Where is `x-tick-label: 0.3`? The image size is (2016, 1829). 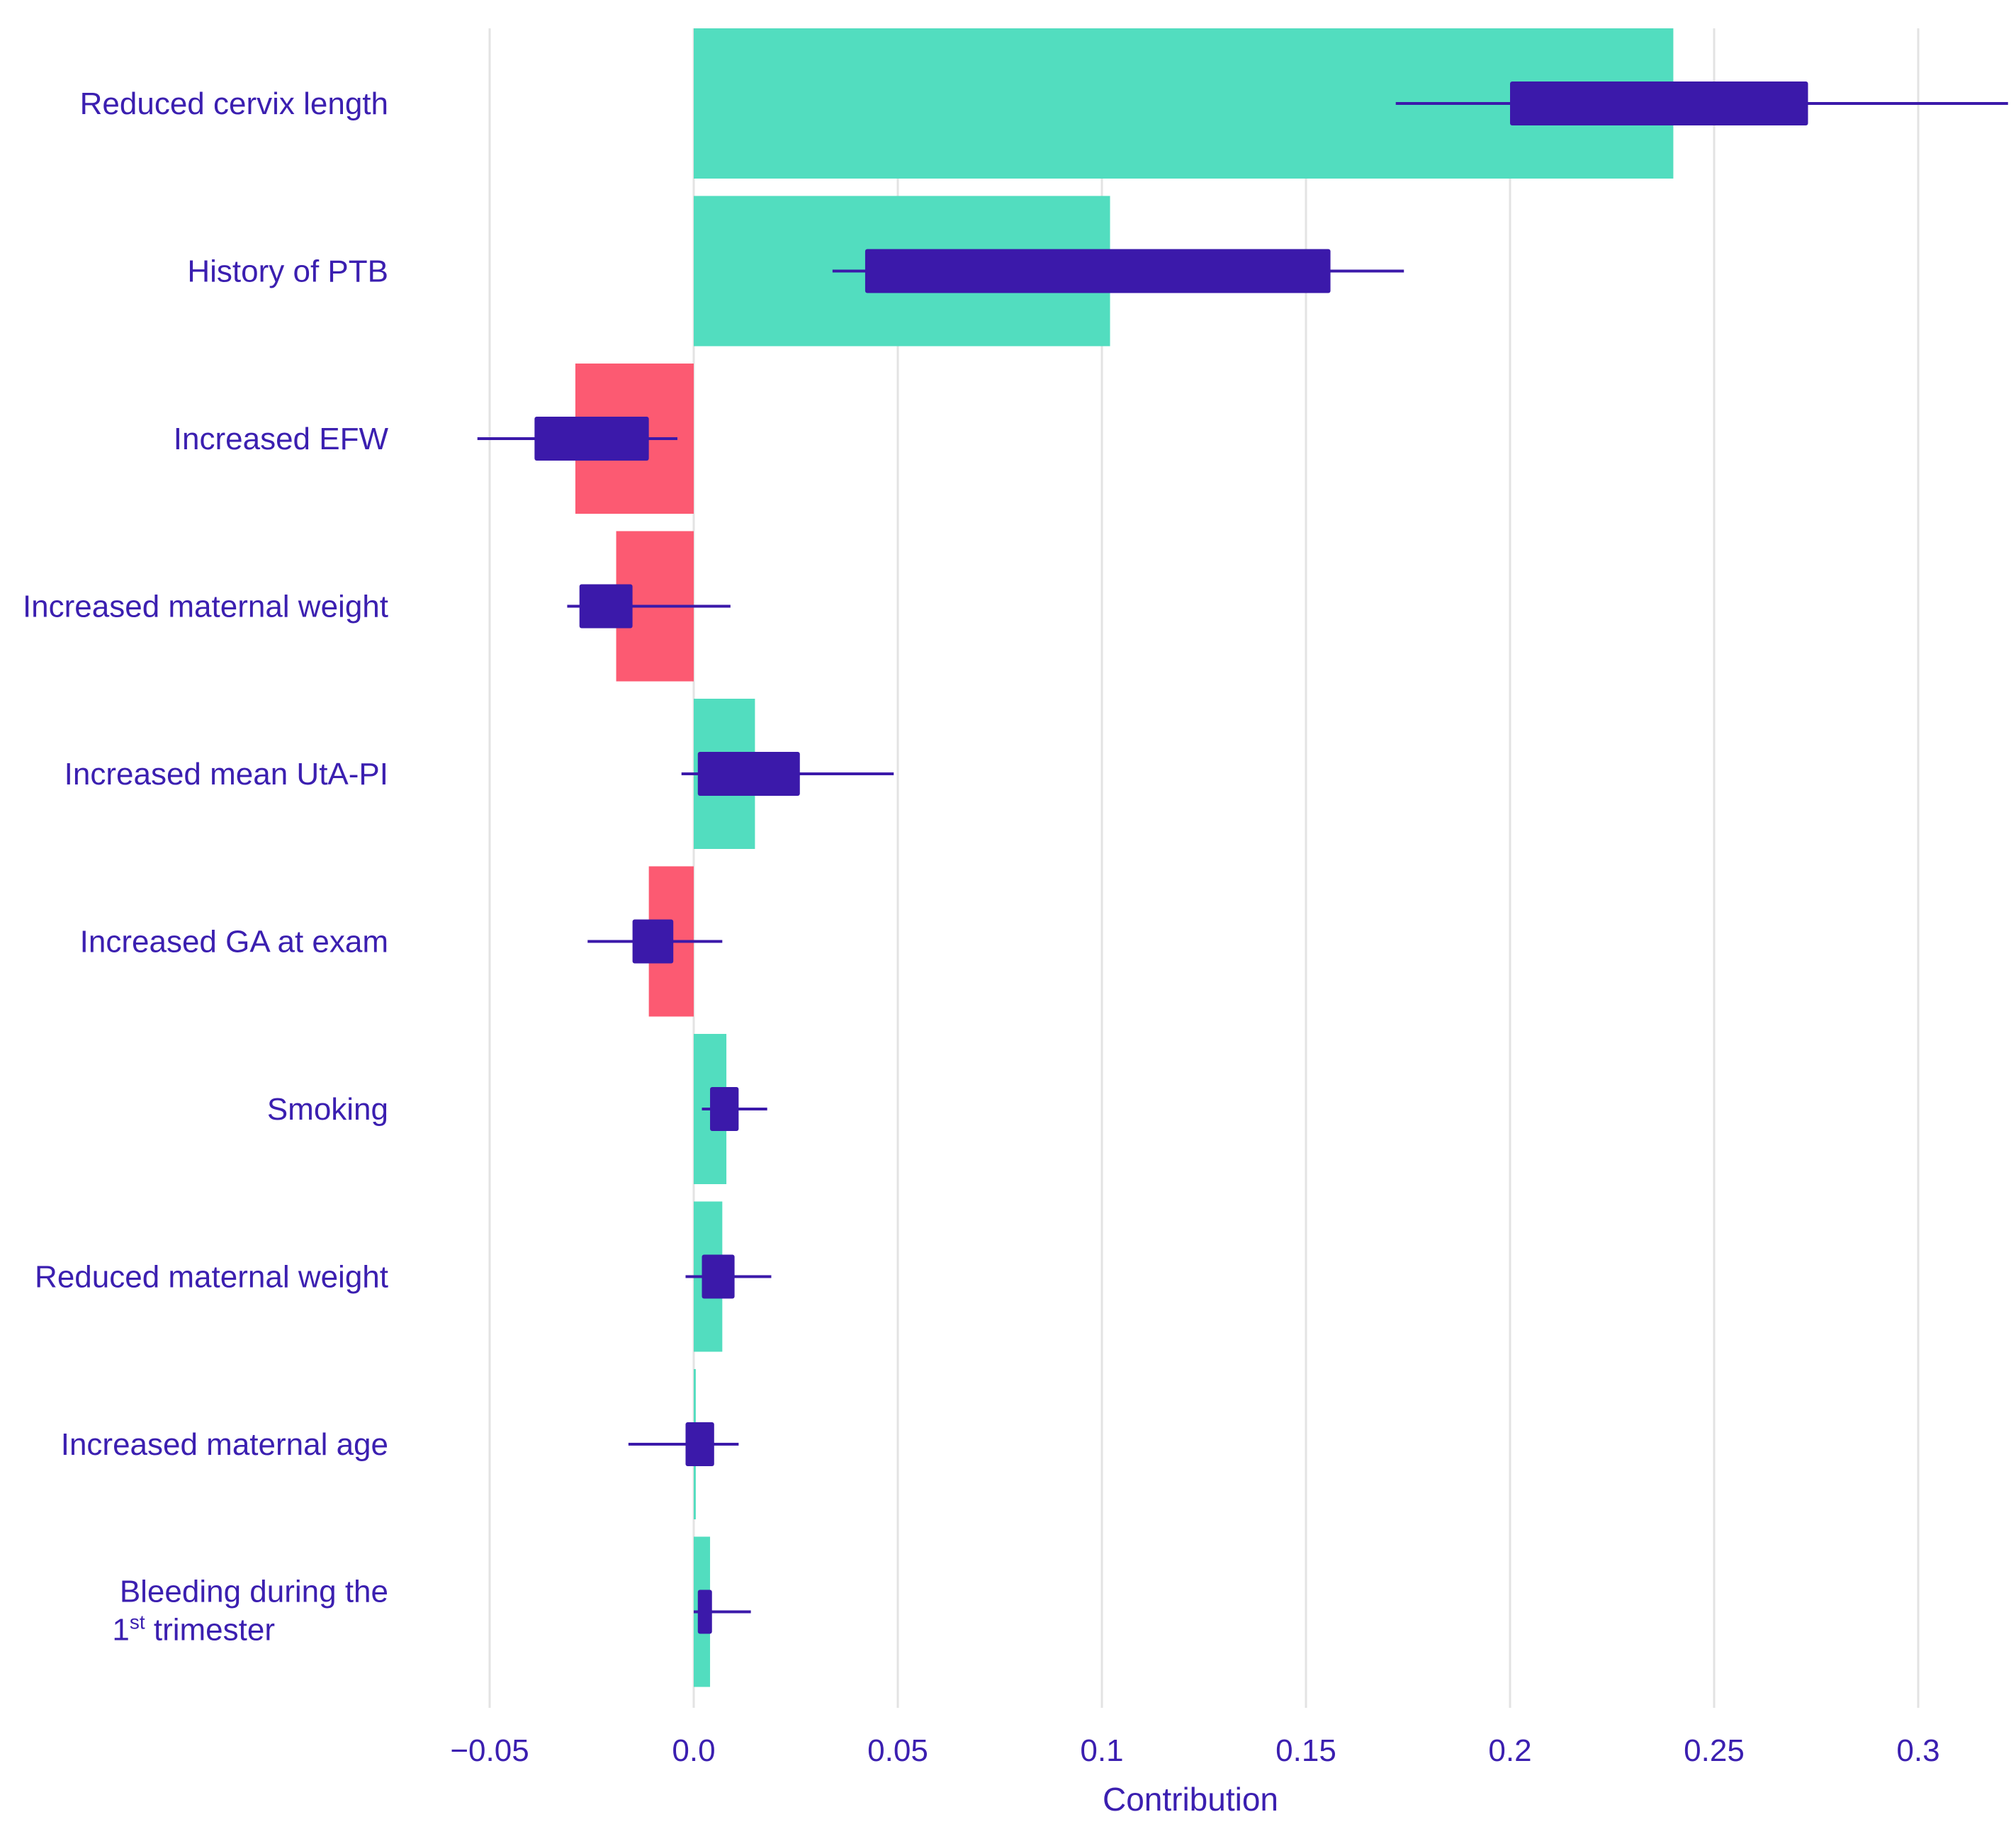
x-tick-label: 0.3 is located at coordinates (1917, 1750).